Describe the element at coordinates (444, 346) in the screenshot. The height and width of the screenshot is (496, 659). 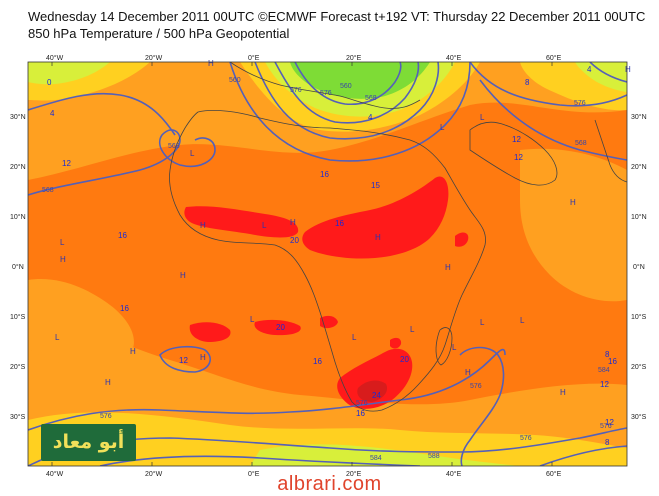
I see `coastline-madagascar` at that location.